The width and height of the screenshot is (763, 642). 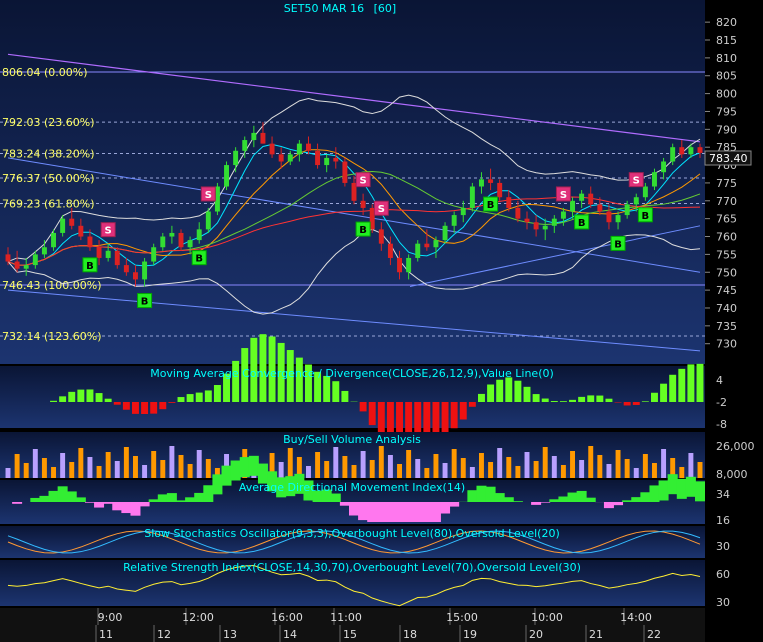 What do you see at coordinates (654, 634) in the screenshot?
I see `date-tick-label: 22` at bounding box center [654, 634].